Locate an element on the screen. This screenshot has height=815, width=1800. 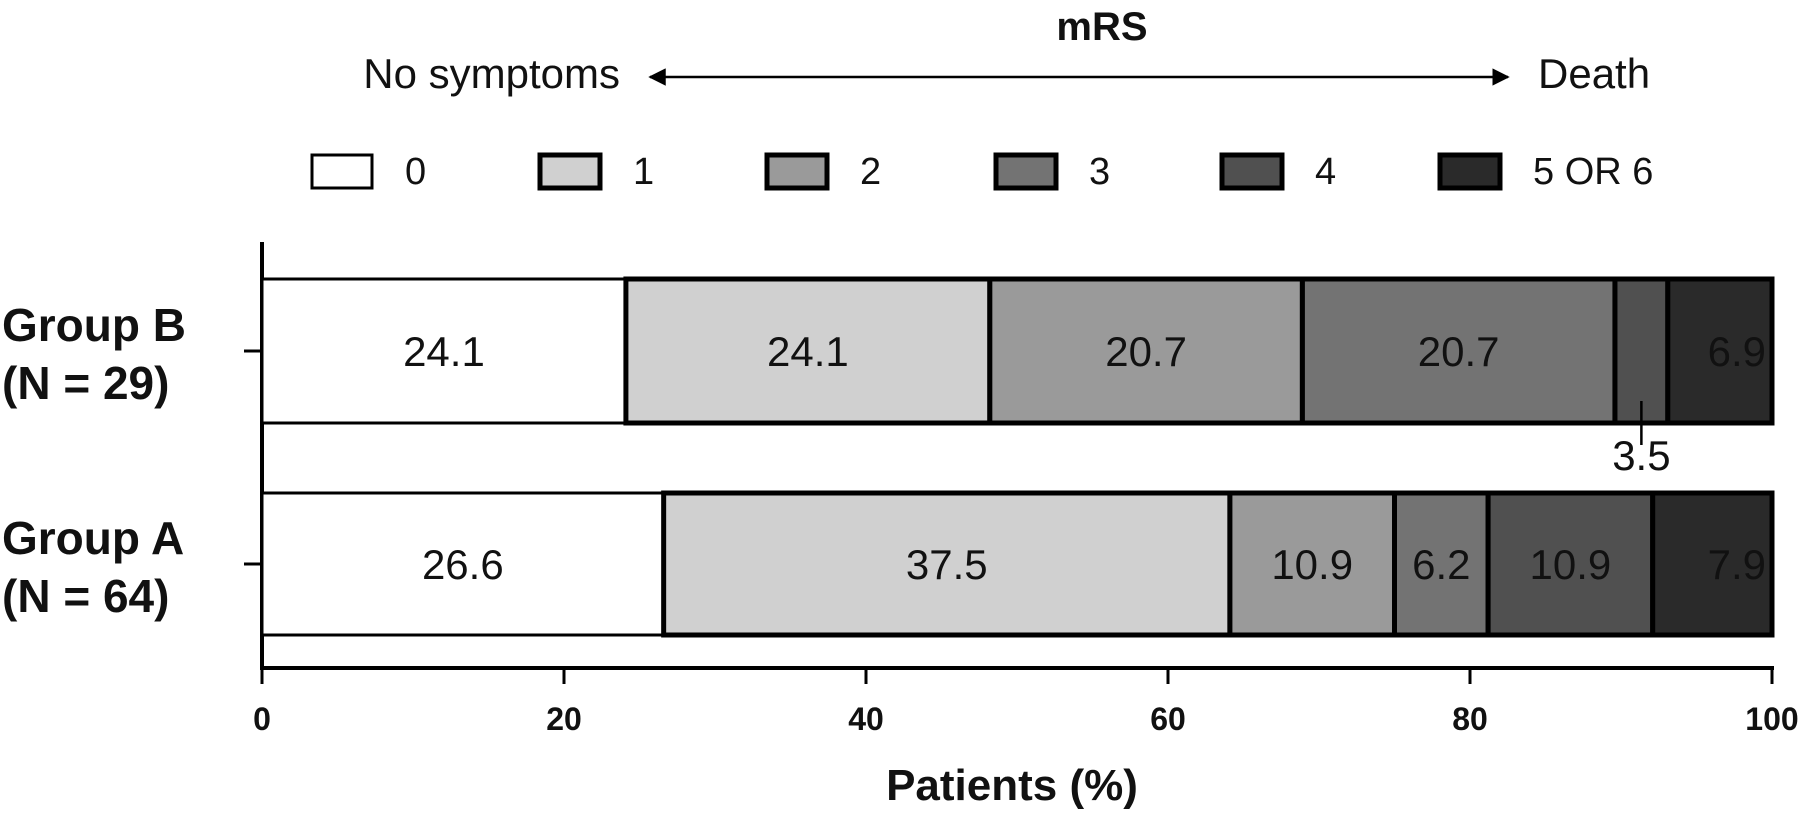
scale-left-label: No symptoms is located at coordinates (491, 73).